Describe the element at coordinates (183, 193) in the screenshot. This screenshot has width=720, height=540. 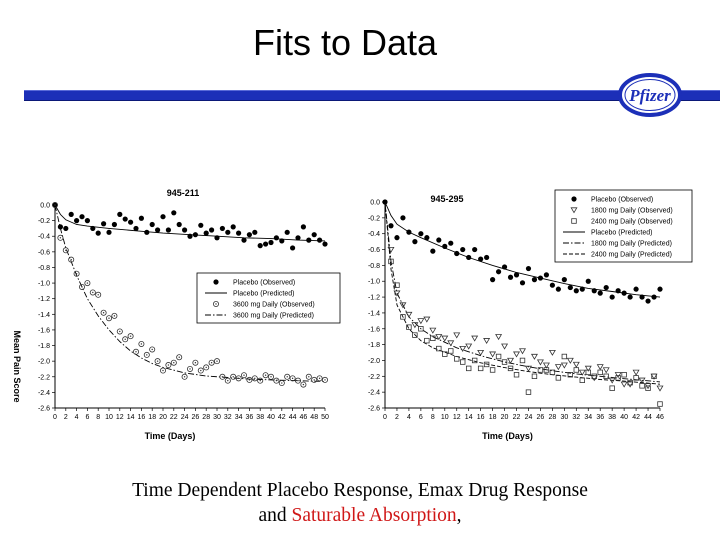
I see `chart-title: 945-211` at that location.